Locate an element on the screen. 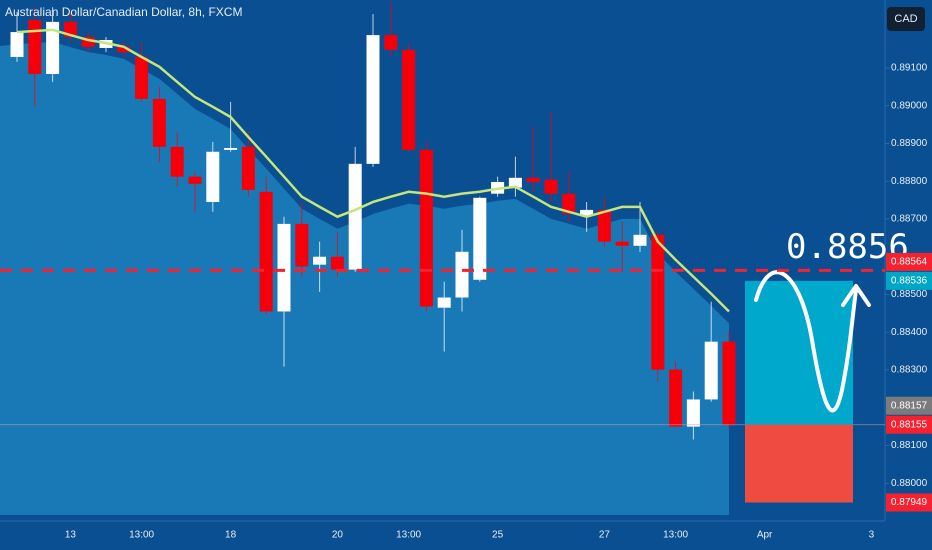 The image size is (932, 550). y-tick-label: 0.89000 is located at coordinates (909, 105).